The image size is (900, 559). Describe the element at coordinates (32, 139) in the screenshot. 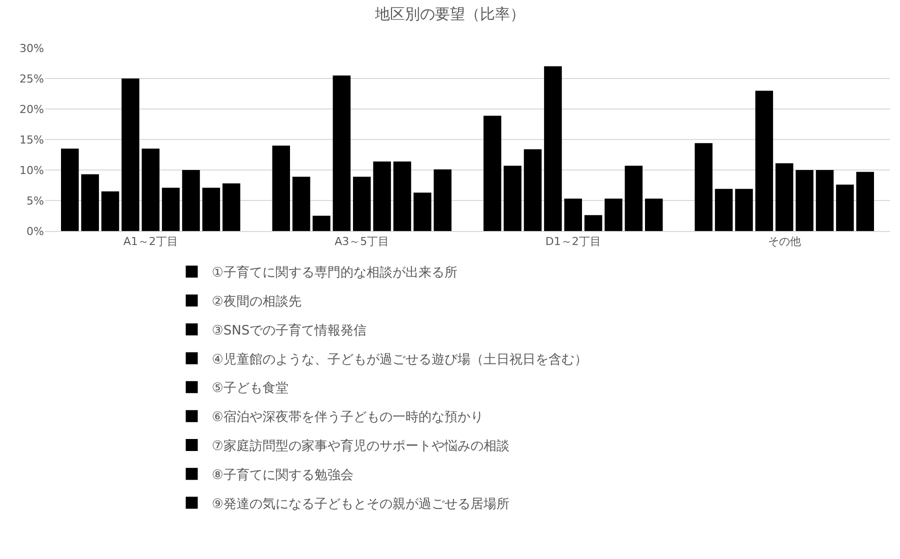

I see `y-tick-label: 15%` at that location.